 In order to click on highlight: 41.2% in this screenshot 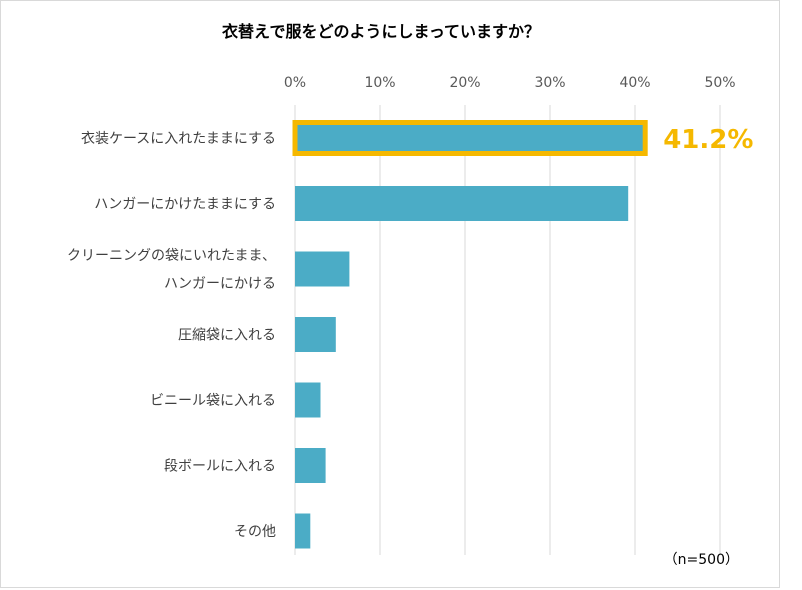, I will do `click(522, 138)`.